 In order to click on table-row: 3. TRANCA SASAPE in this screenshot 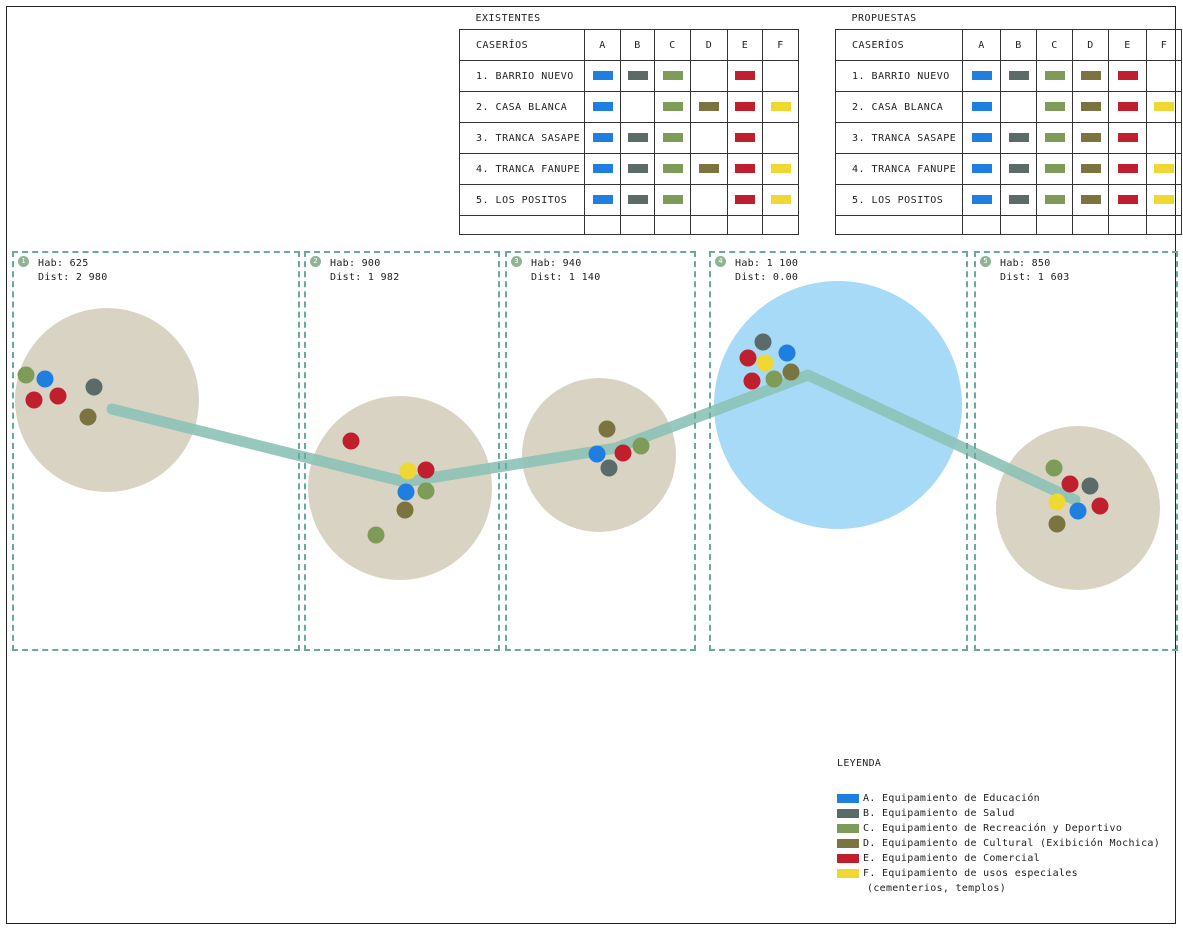, I will do `click(629, 138)`.